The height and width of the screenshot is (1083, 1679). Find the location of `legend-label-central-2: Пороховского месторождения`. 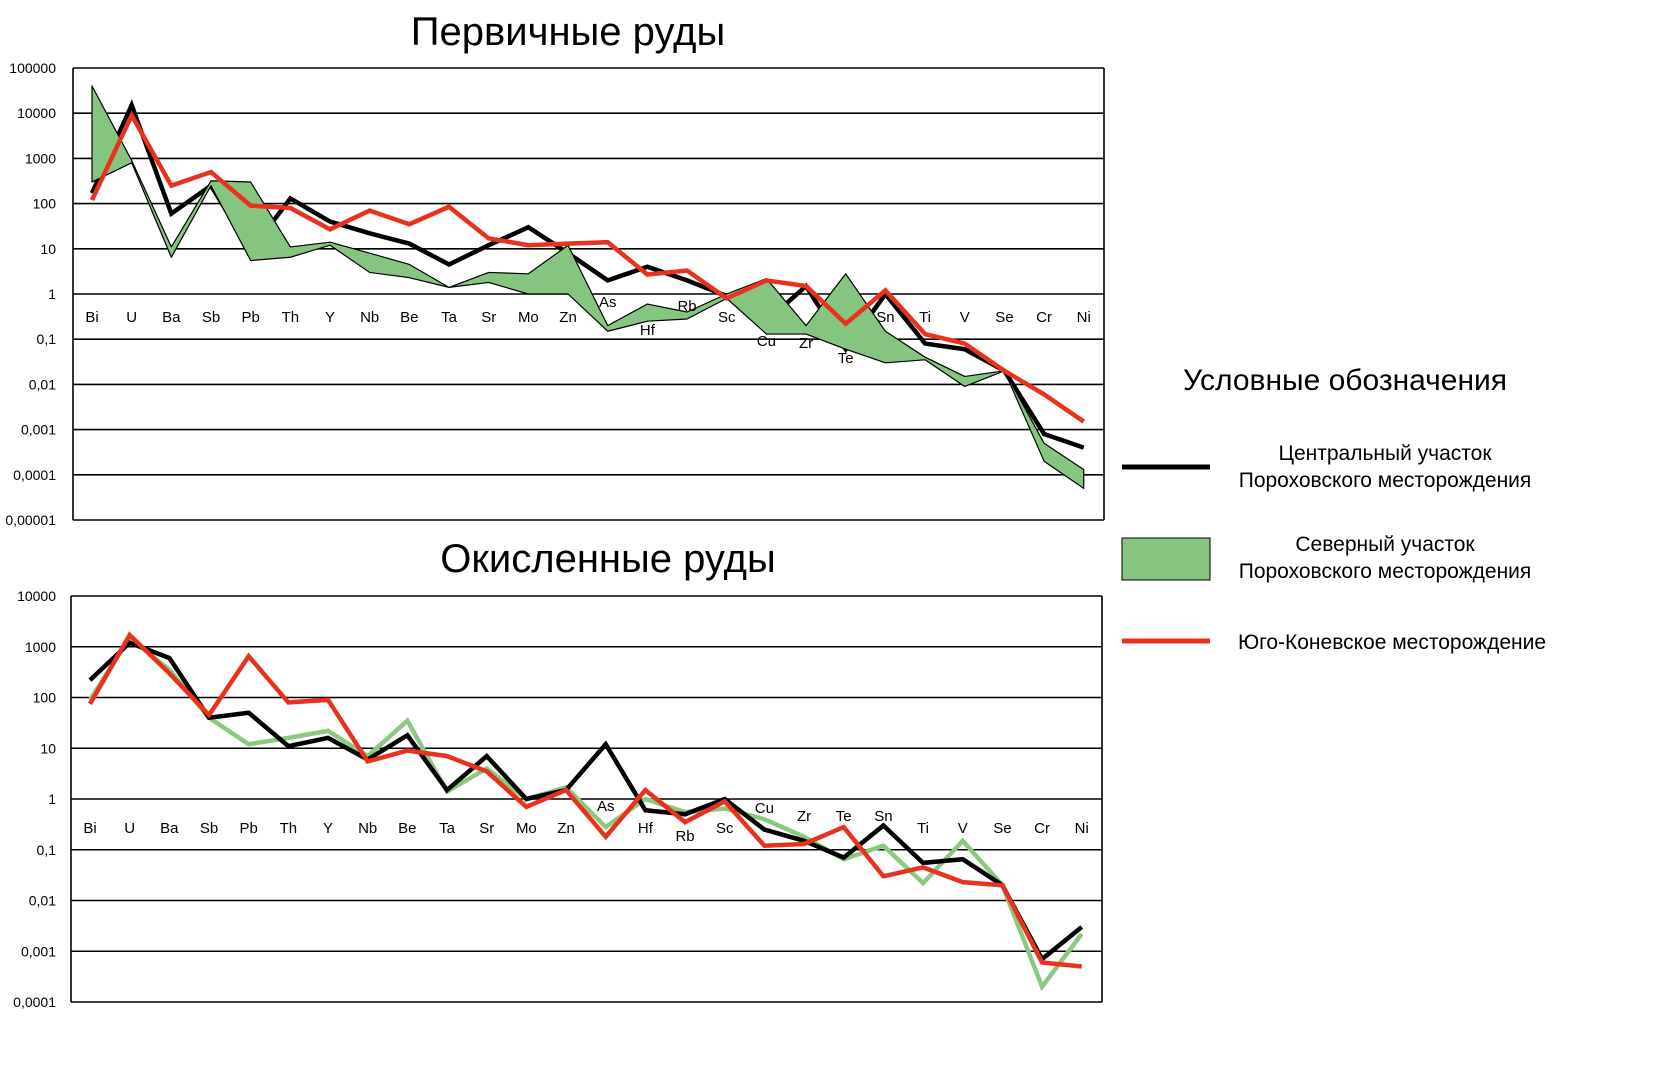

legend-label-central-2: Пороховского месторождения is located at coordinates (1385, 480).